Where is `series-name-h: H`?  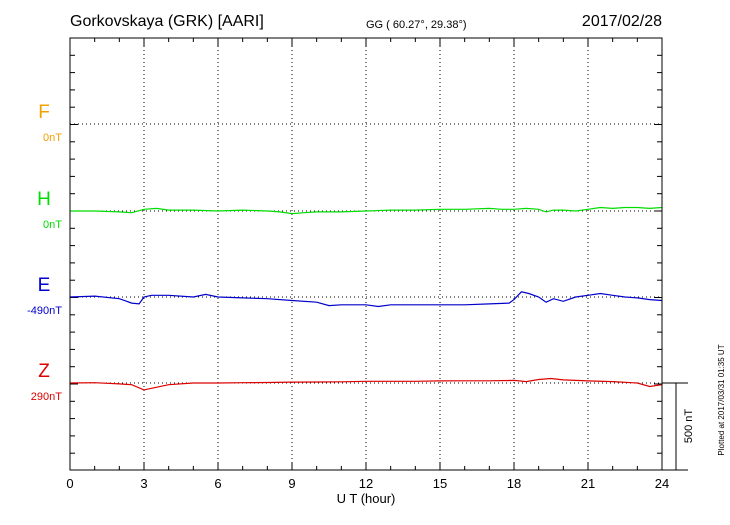 series-name-h: H is located at coordinates (44, 199).